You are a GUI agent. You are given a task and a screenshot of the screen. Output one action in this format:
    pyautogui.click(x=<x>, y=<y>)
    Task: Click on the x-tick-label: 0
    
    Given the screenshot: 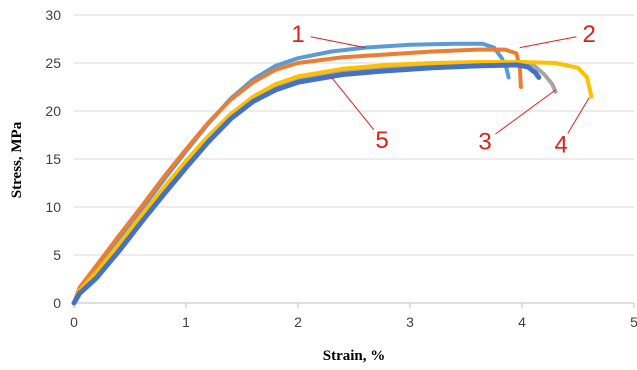 What is the action you would take?
    pyautogui.click(x=74, y=322)
    